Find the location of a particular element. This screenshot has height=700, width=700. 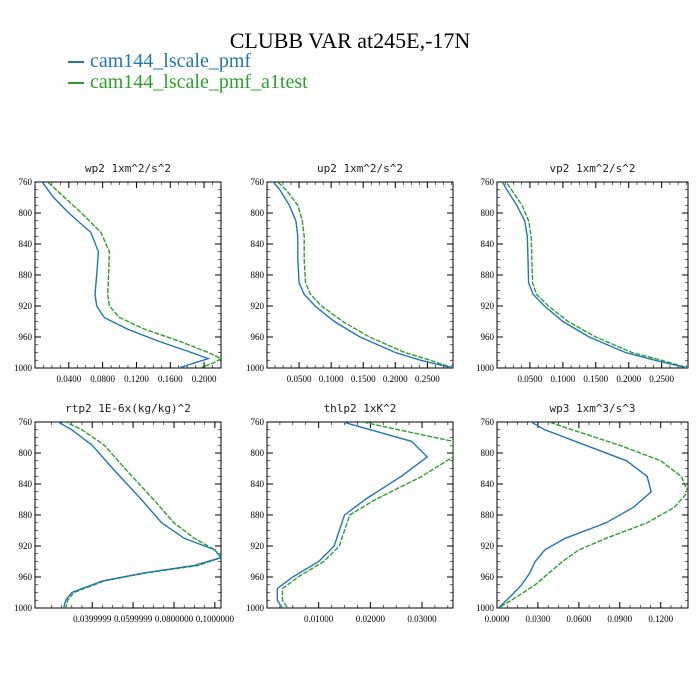

x-tick-label: 0.1000000 is located at coordinates (215, 619).